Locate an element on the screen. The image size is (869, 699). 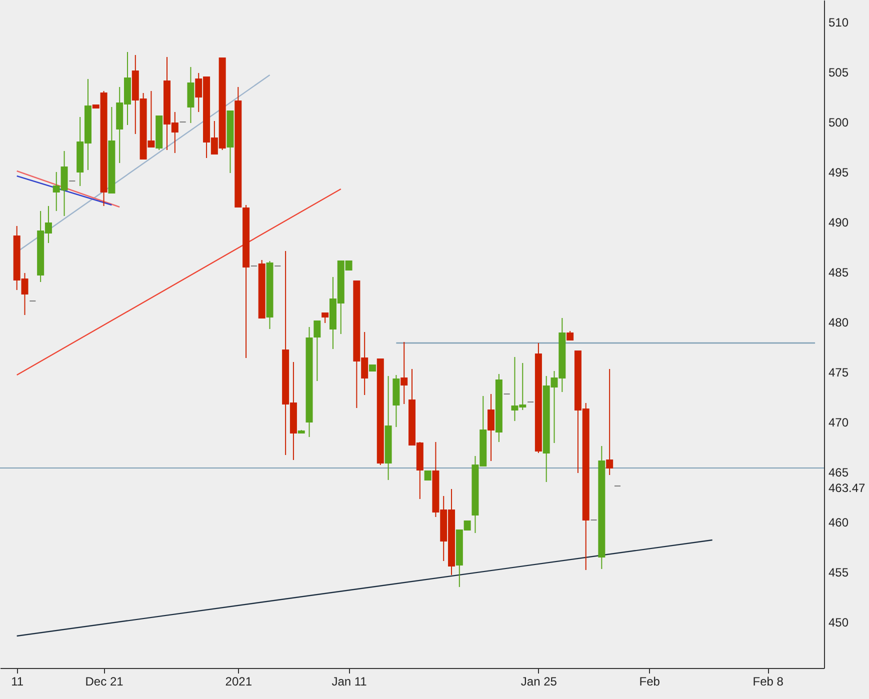
y-tick-label: 460 is located at coordinates (838, 523).